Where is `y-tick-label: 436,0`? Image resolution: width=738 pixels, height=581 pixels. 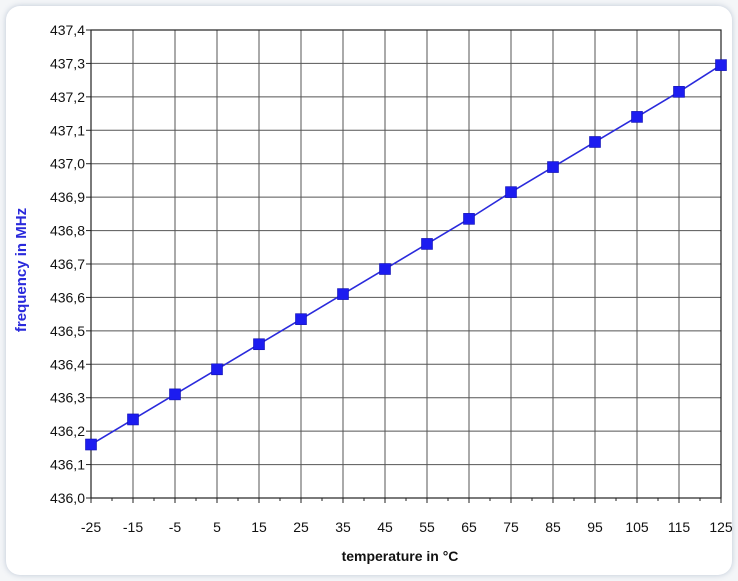
y-tick-label: 436,0 is located at coordinates (67, 498).